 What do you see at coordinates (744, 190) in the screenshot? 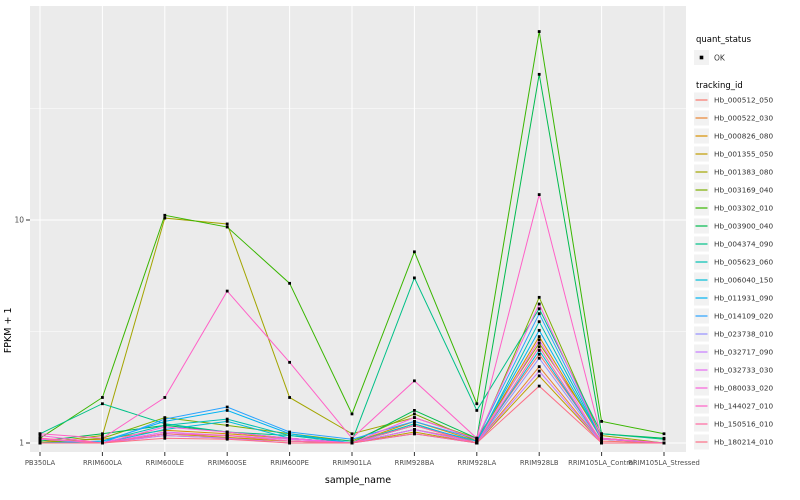
I see `legend-label-tracking-id: Hb_003169_040` at bounding box center [744, 190].